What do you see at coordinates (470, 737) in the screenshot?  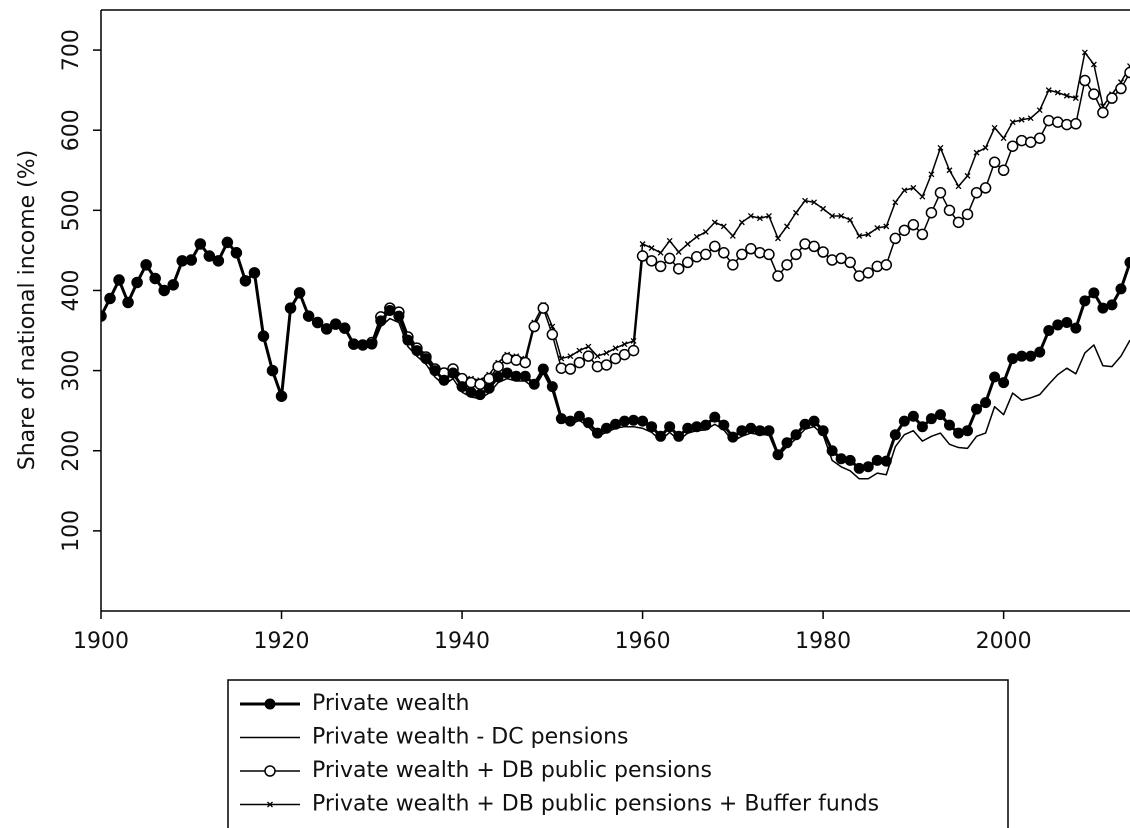 I see `legend-label: Private wealth - DC pensions` at bounding box center [470, 737].